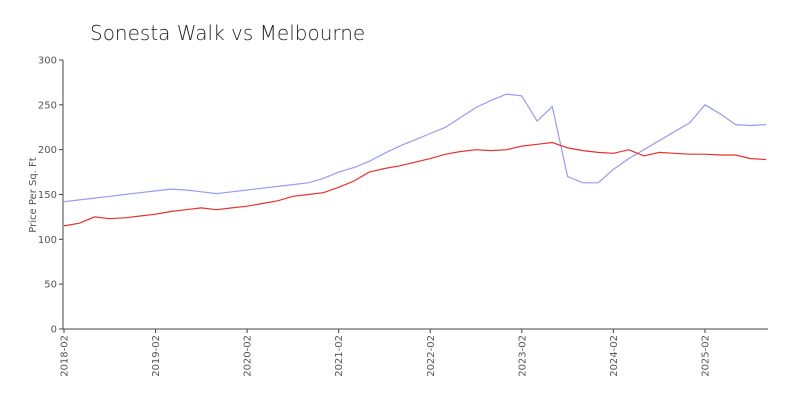 The image size is (800, 400). Describe the element at coordinates (33, 194) in the screenshot. I see `y-axis-label: Price Per Sq. Ft` at that location.